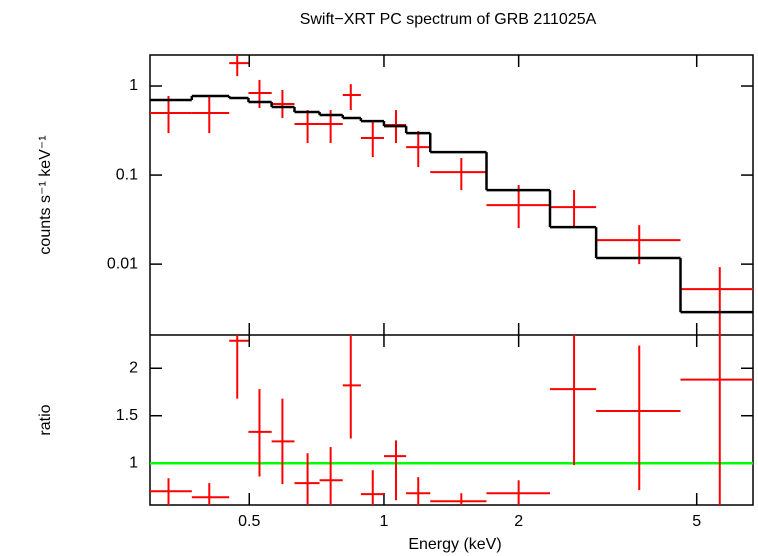 The width and height of the screenshot is (758, 556). What do you see at coordinates (384, 521) in the screenshot?
I see `x-tick-label: 1` at bounding box center [384, 521].